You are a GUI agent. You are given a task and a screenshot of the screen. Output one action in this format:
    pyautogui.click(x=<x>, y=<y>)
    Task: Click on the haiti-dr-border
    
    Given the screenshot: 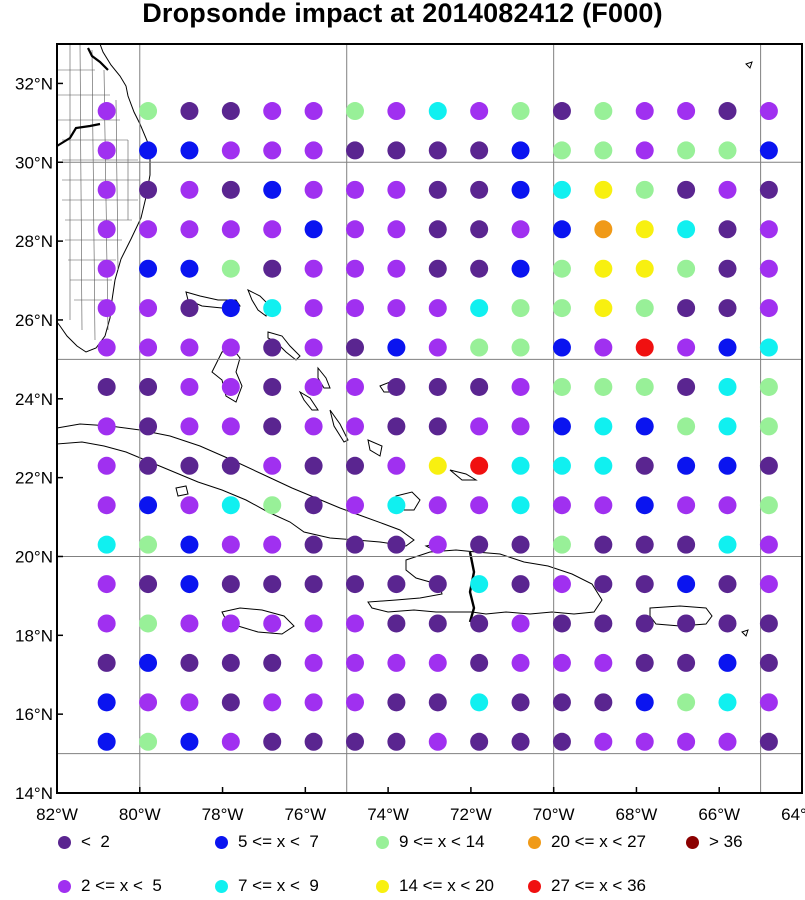 What is the action you would take?
    pyautogui.click(x=472, y=587)
    